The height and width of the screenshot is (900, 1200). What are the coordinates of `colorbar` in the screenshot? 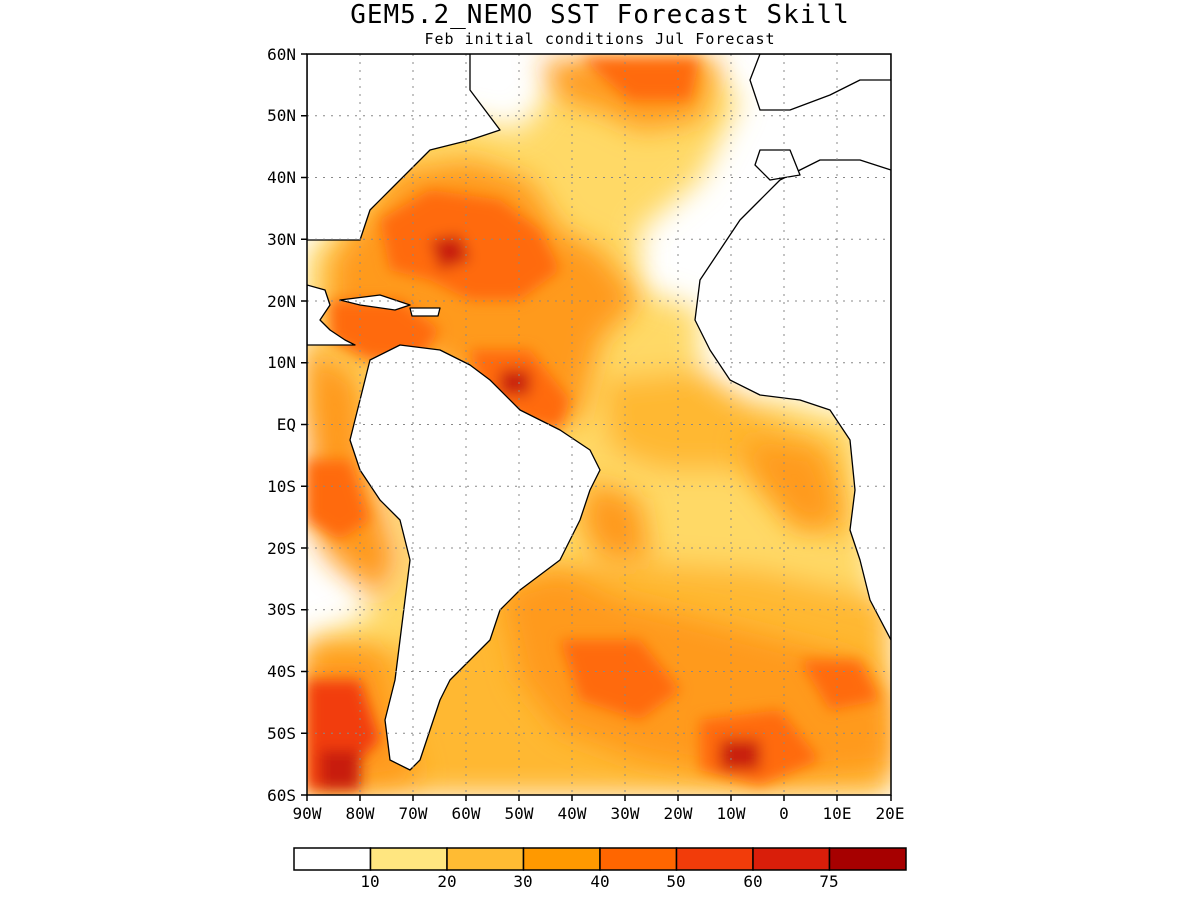 It's located at (600, 859).